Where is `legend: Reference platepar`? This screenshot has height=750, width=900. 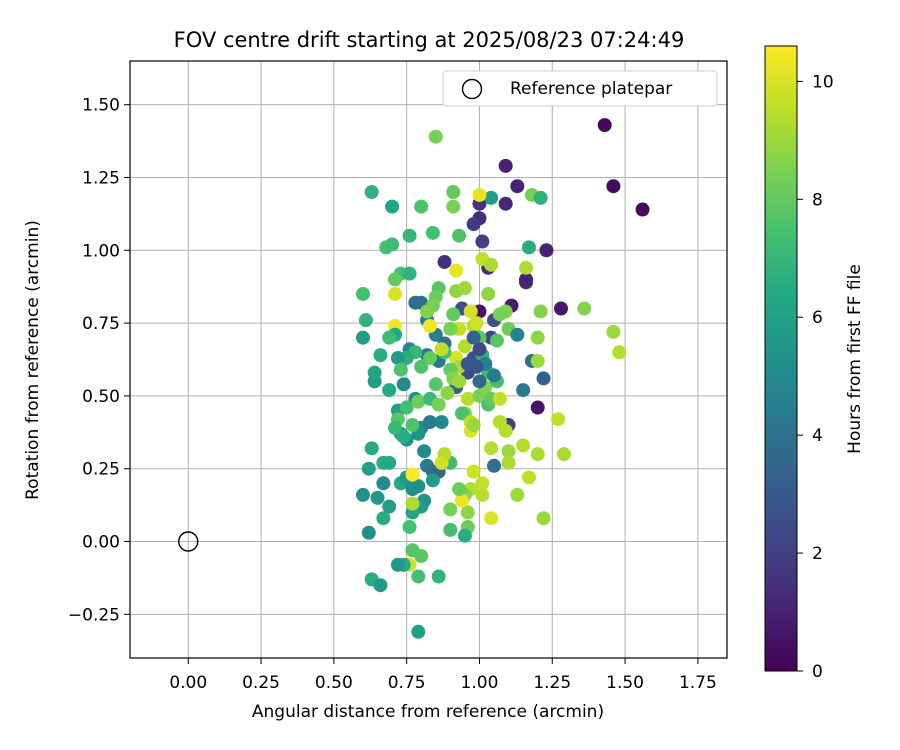
legend: Reference platepar is located at coordinates (580, 88).